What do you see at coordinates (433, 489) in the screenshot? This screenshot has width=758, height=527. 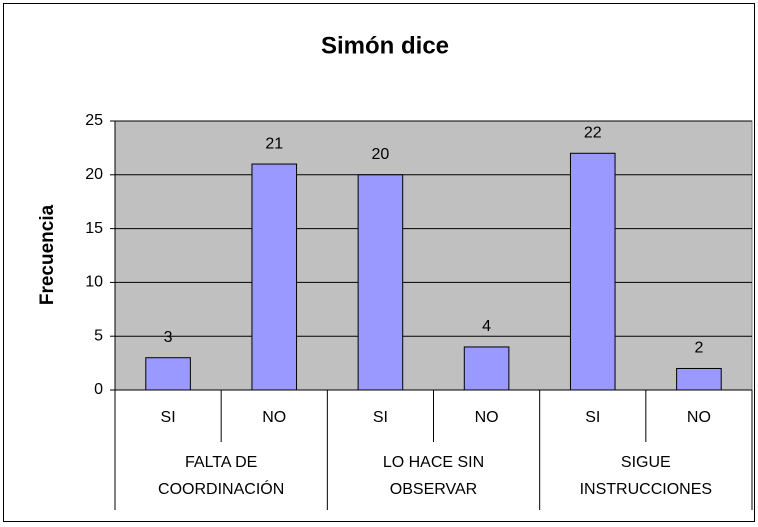 I see `group-label: OBSERVAR` at bounding box center [433, 489].